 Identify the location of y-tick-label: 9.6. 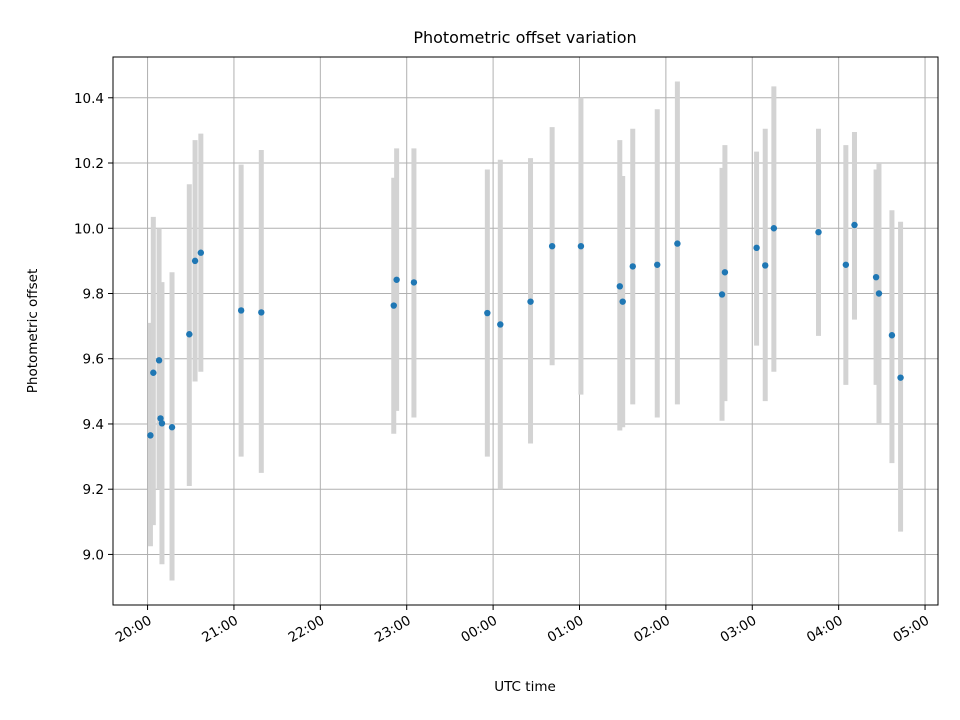
(93, 360).